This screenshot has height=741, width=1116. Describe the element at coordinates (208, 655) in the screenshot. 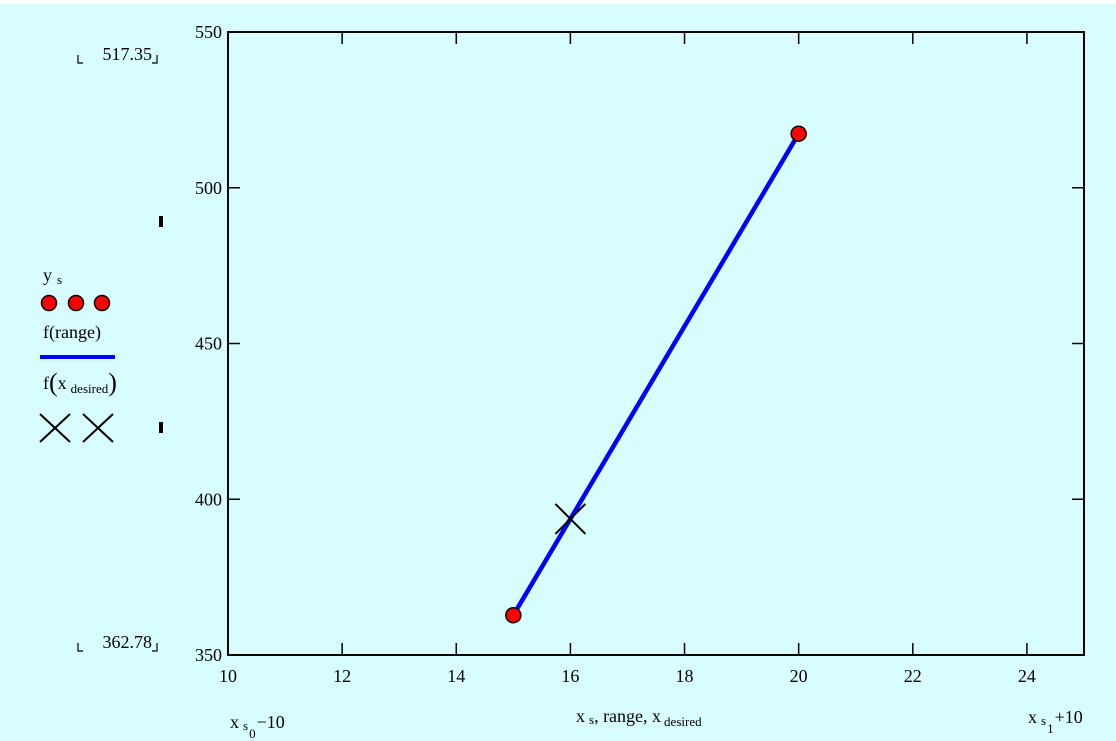

I see `y-tick-label-350: 350` at that location.